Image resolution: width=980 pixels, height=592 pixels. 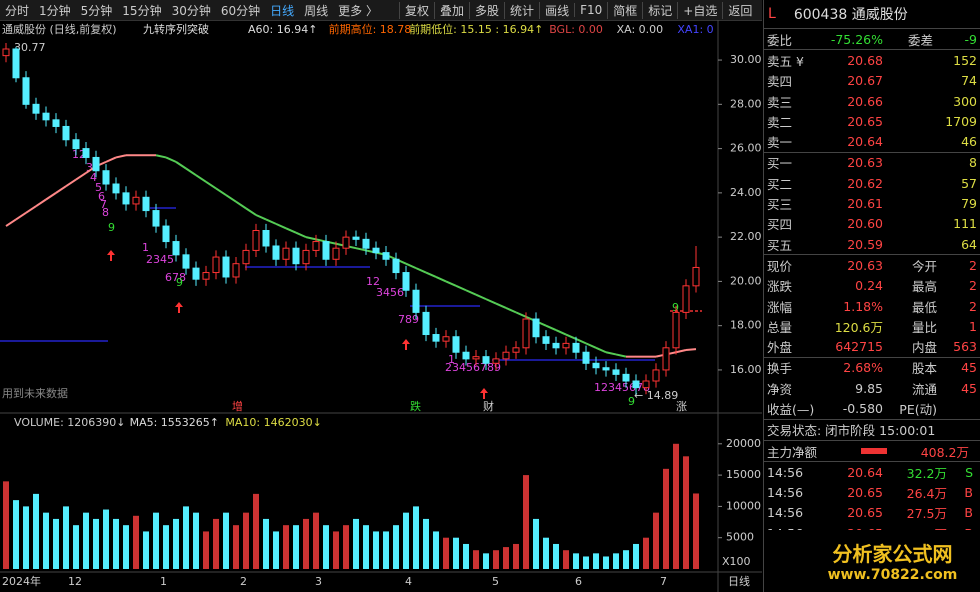 I want to click on period-tab: 分时, so click(x=17, y=10).